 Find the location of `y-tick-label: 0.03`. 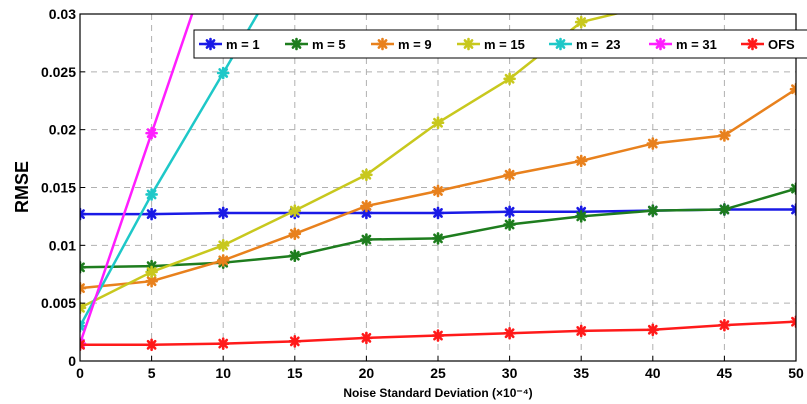

y-tick-label: 0.03 is located at coordinates (62, 14).